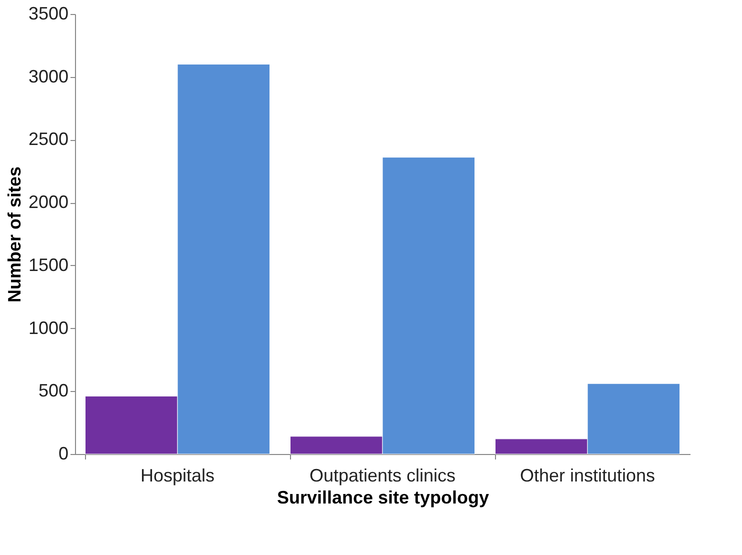 The height and width of the screenshot is (555, 742). I want to click on y-tick-label: 0, so click(63, 454).